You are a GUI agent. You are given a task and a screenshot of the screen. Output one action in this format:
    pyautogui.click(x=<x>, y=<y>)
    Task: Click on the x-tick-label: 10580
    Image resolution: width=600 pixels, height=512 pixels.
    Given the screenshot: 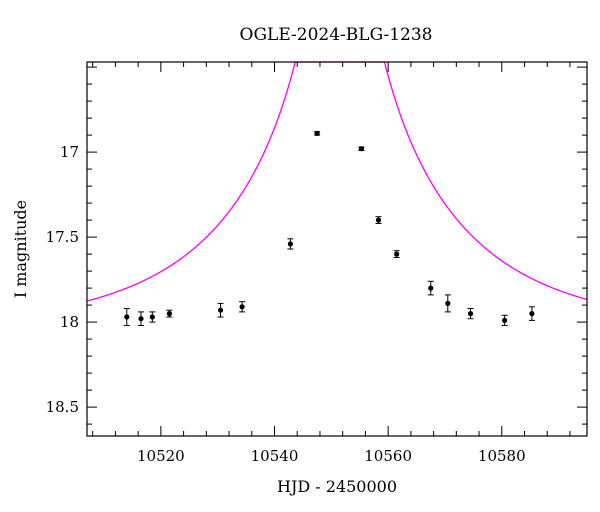 What is the action you would take?
    pyautogui.click(x=502, y=456)
    